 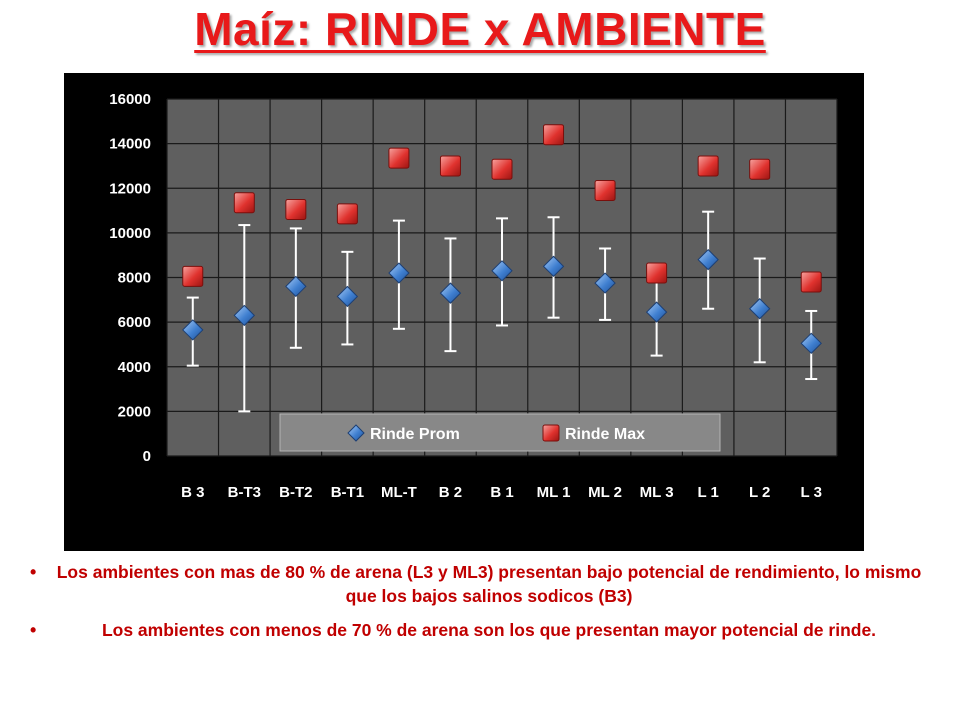 What do you see at coordinates (130, 144) in the screenshot?
I see `y-tick-label: 14000` at bounding box center [130, 144].